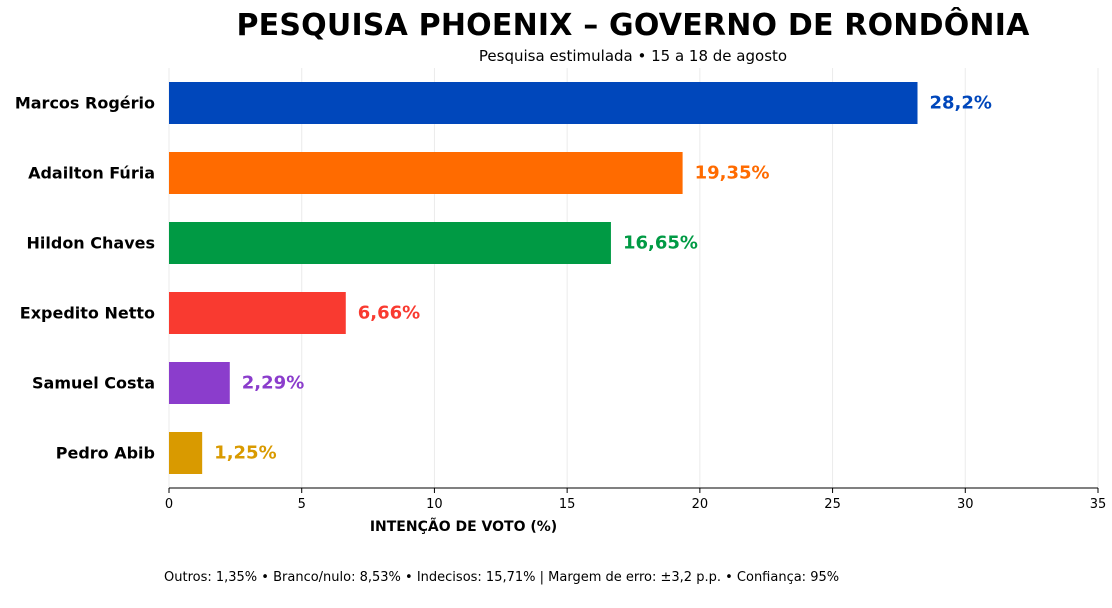 Image resolution: width=1112 pixels, height=608 pixels. I want to click on x-axis-label: INTENÇÃO DE VOTO (%), so click(463, 526).